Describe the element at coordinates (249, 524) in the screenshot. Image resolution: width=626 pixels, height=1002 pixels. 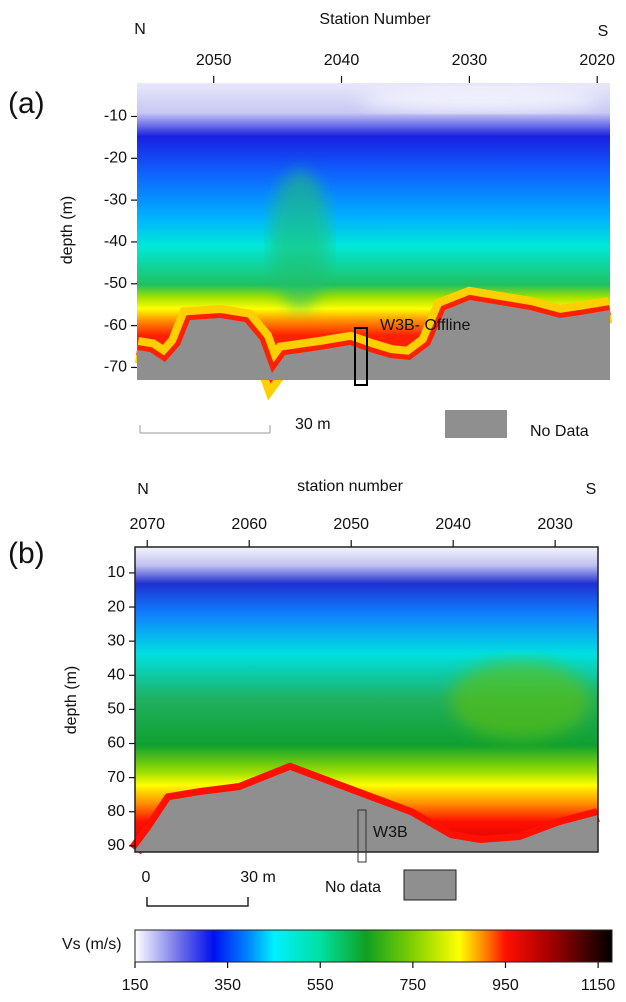
I see `x-tick-label: 2060` at that location.